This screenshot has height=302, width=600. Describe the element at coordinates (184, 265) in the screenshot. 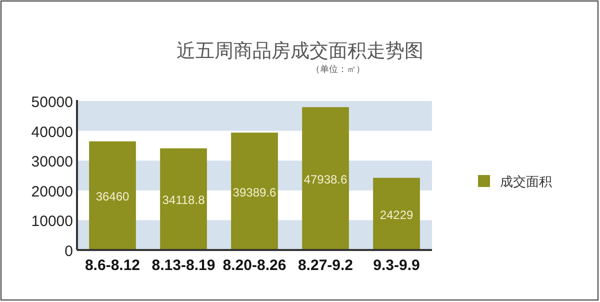

I see `x-tick-label: 8.13-8.19` at that location.